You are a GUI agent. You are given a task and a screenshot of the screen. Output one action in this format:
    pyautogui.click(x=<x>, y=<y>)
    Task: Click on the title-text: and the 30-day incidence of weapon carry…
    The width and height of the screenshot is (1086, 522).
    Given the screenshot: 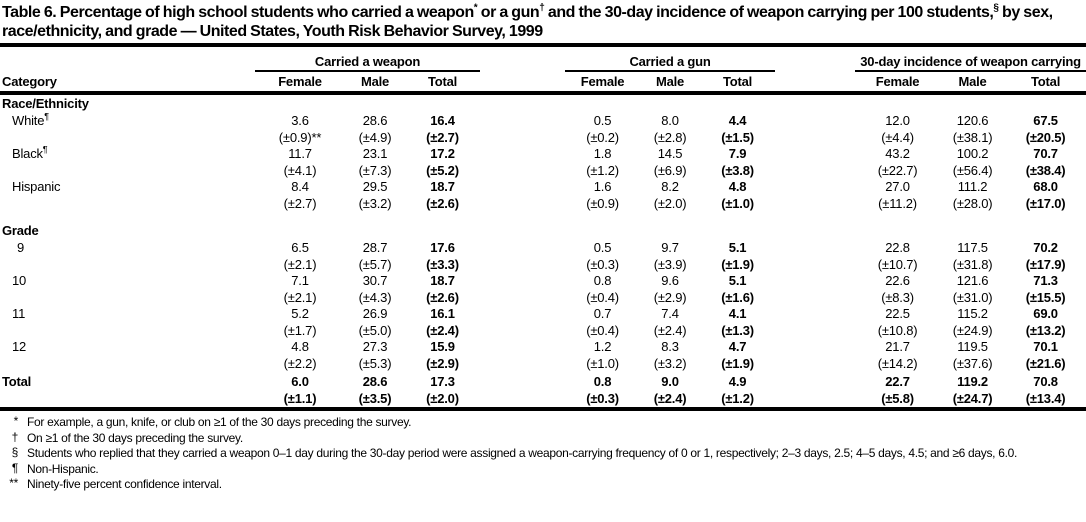 What is the action you would take?
    pyautogui.click(x=769, y=12)
    